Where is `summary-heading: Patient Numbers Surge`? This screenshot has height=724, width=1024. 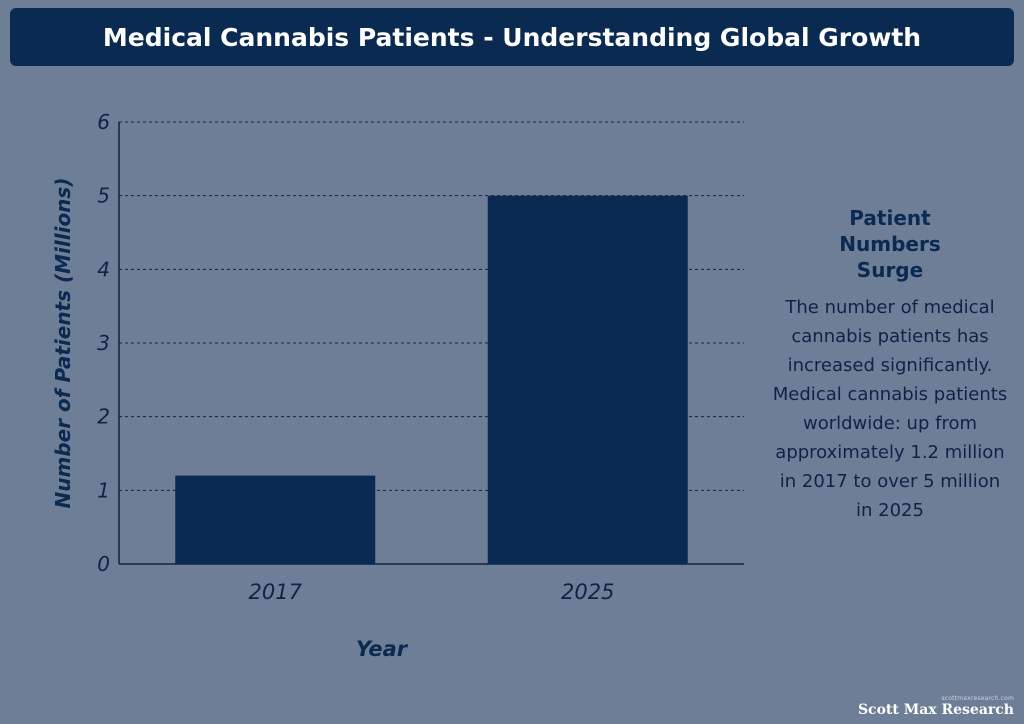
summary-heading: Patient Numbers Surge is located at coordinates (890, 244).